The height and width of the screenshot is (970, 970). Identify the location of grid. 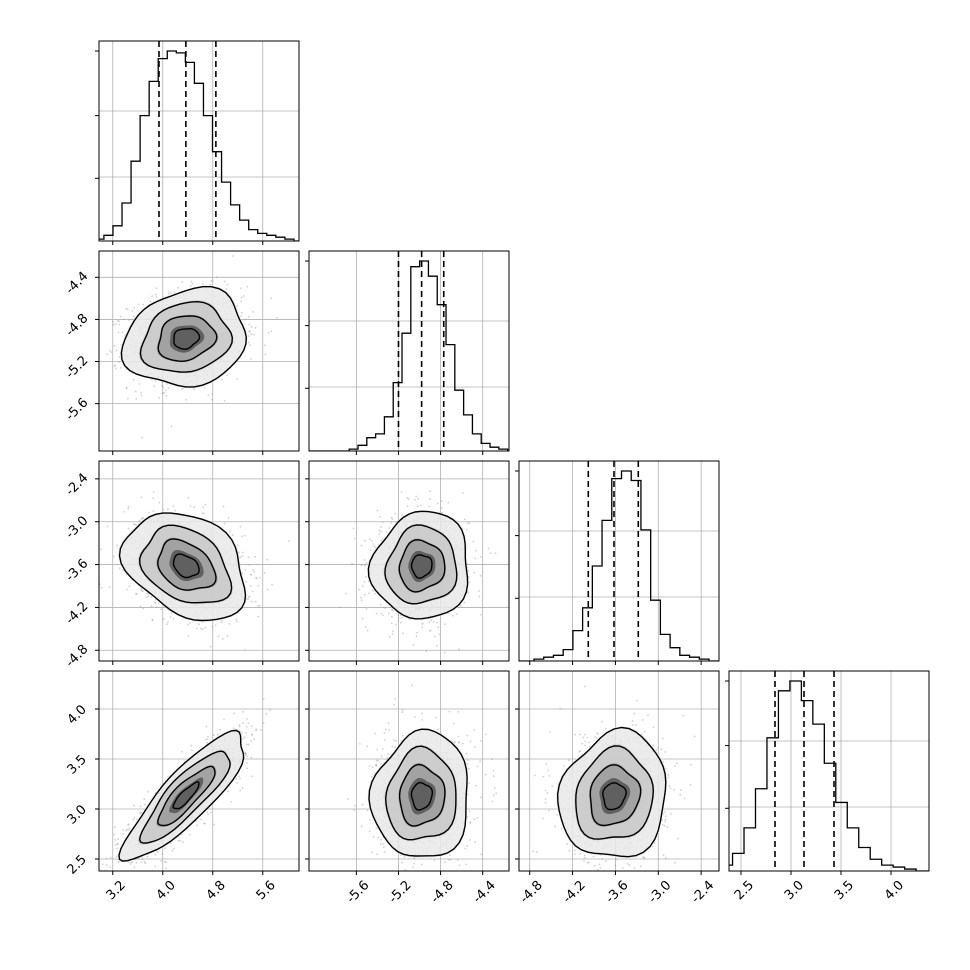
(409, 351).